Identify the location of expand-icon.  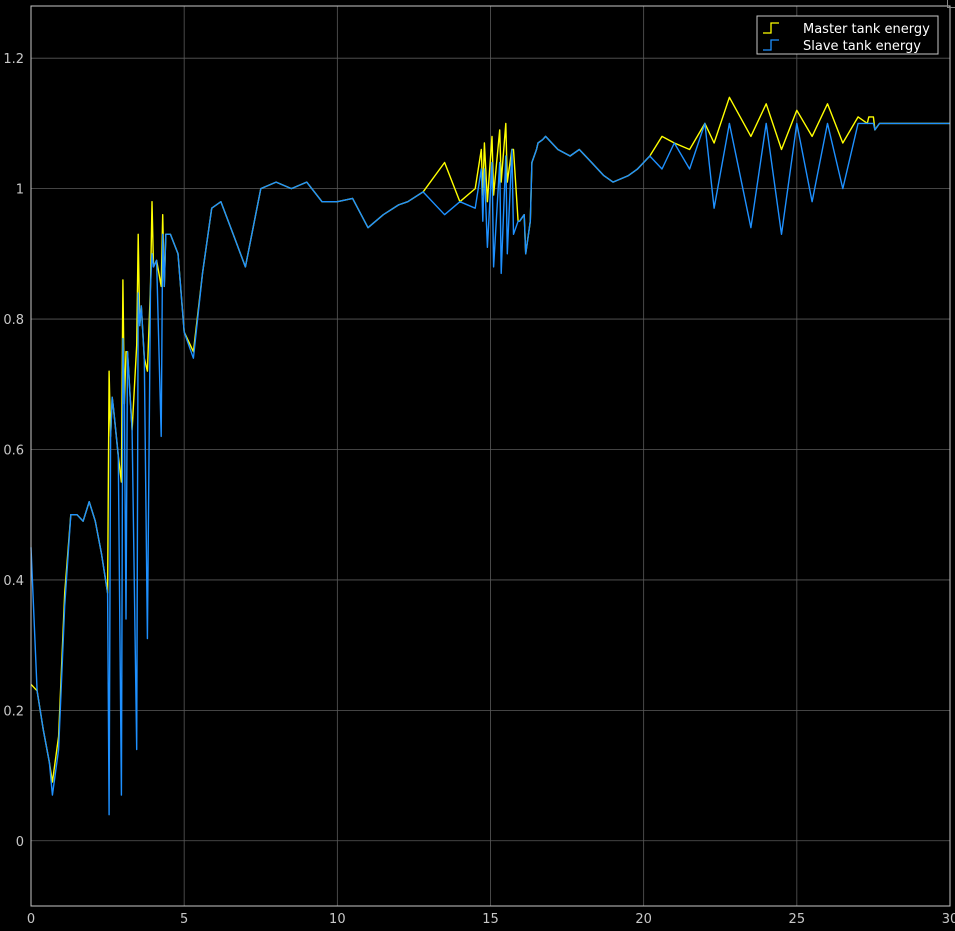
(951, 4).